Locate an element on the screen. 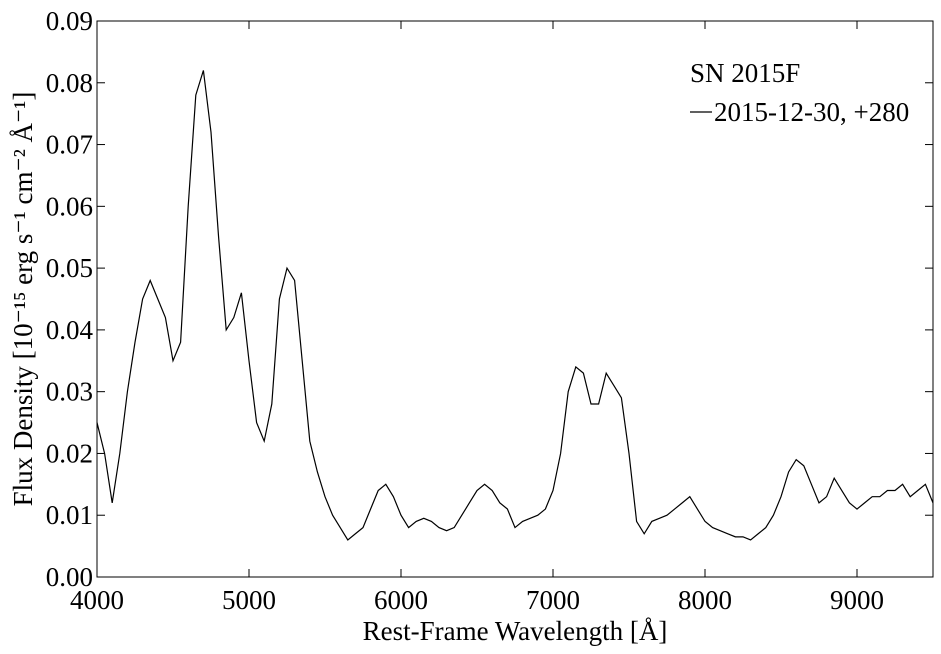 The image size is (941, 654). x-tick-label: 5000 is located at coordinates (249, 600).